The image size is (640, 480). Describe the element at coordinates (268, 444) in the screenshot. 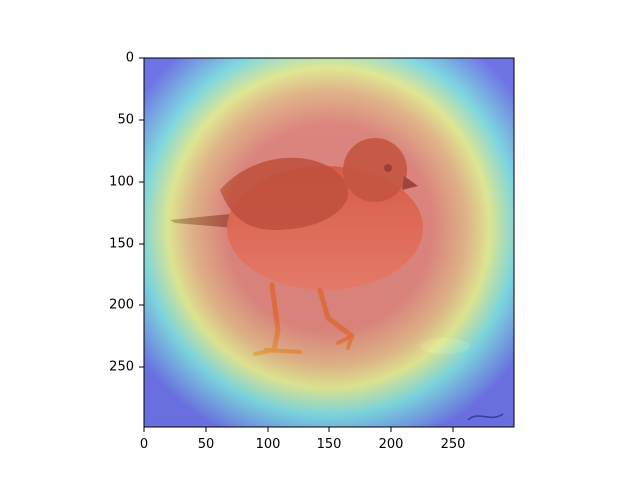

I see `x-tick-label: 100` at that location.